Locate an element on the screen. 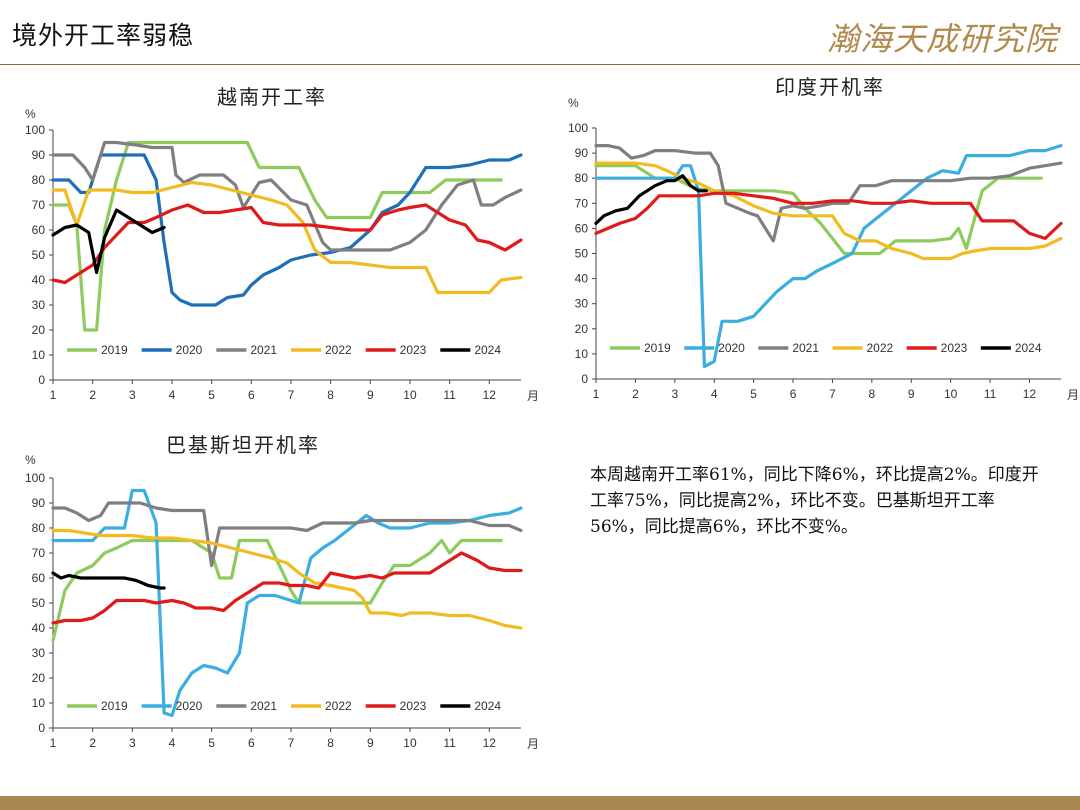 The image size is (1080, 810). chart-title: 巴基斯坦开机率 is located at coordinates (243, 445).